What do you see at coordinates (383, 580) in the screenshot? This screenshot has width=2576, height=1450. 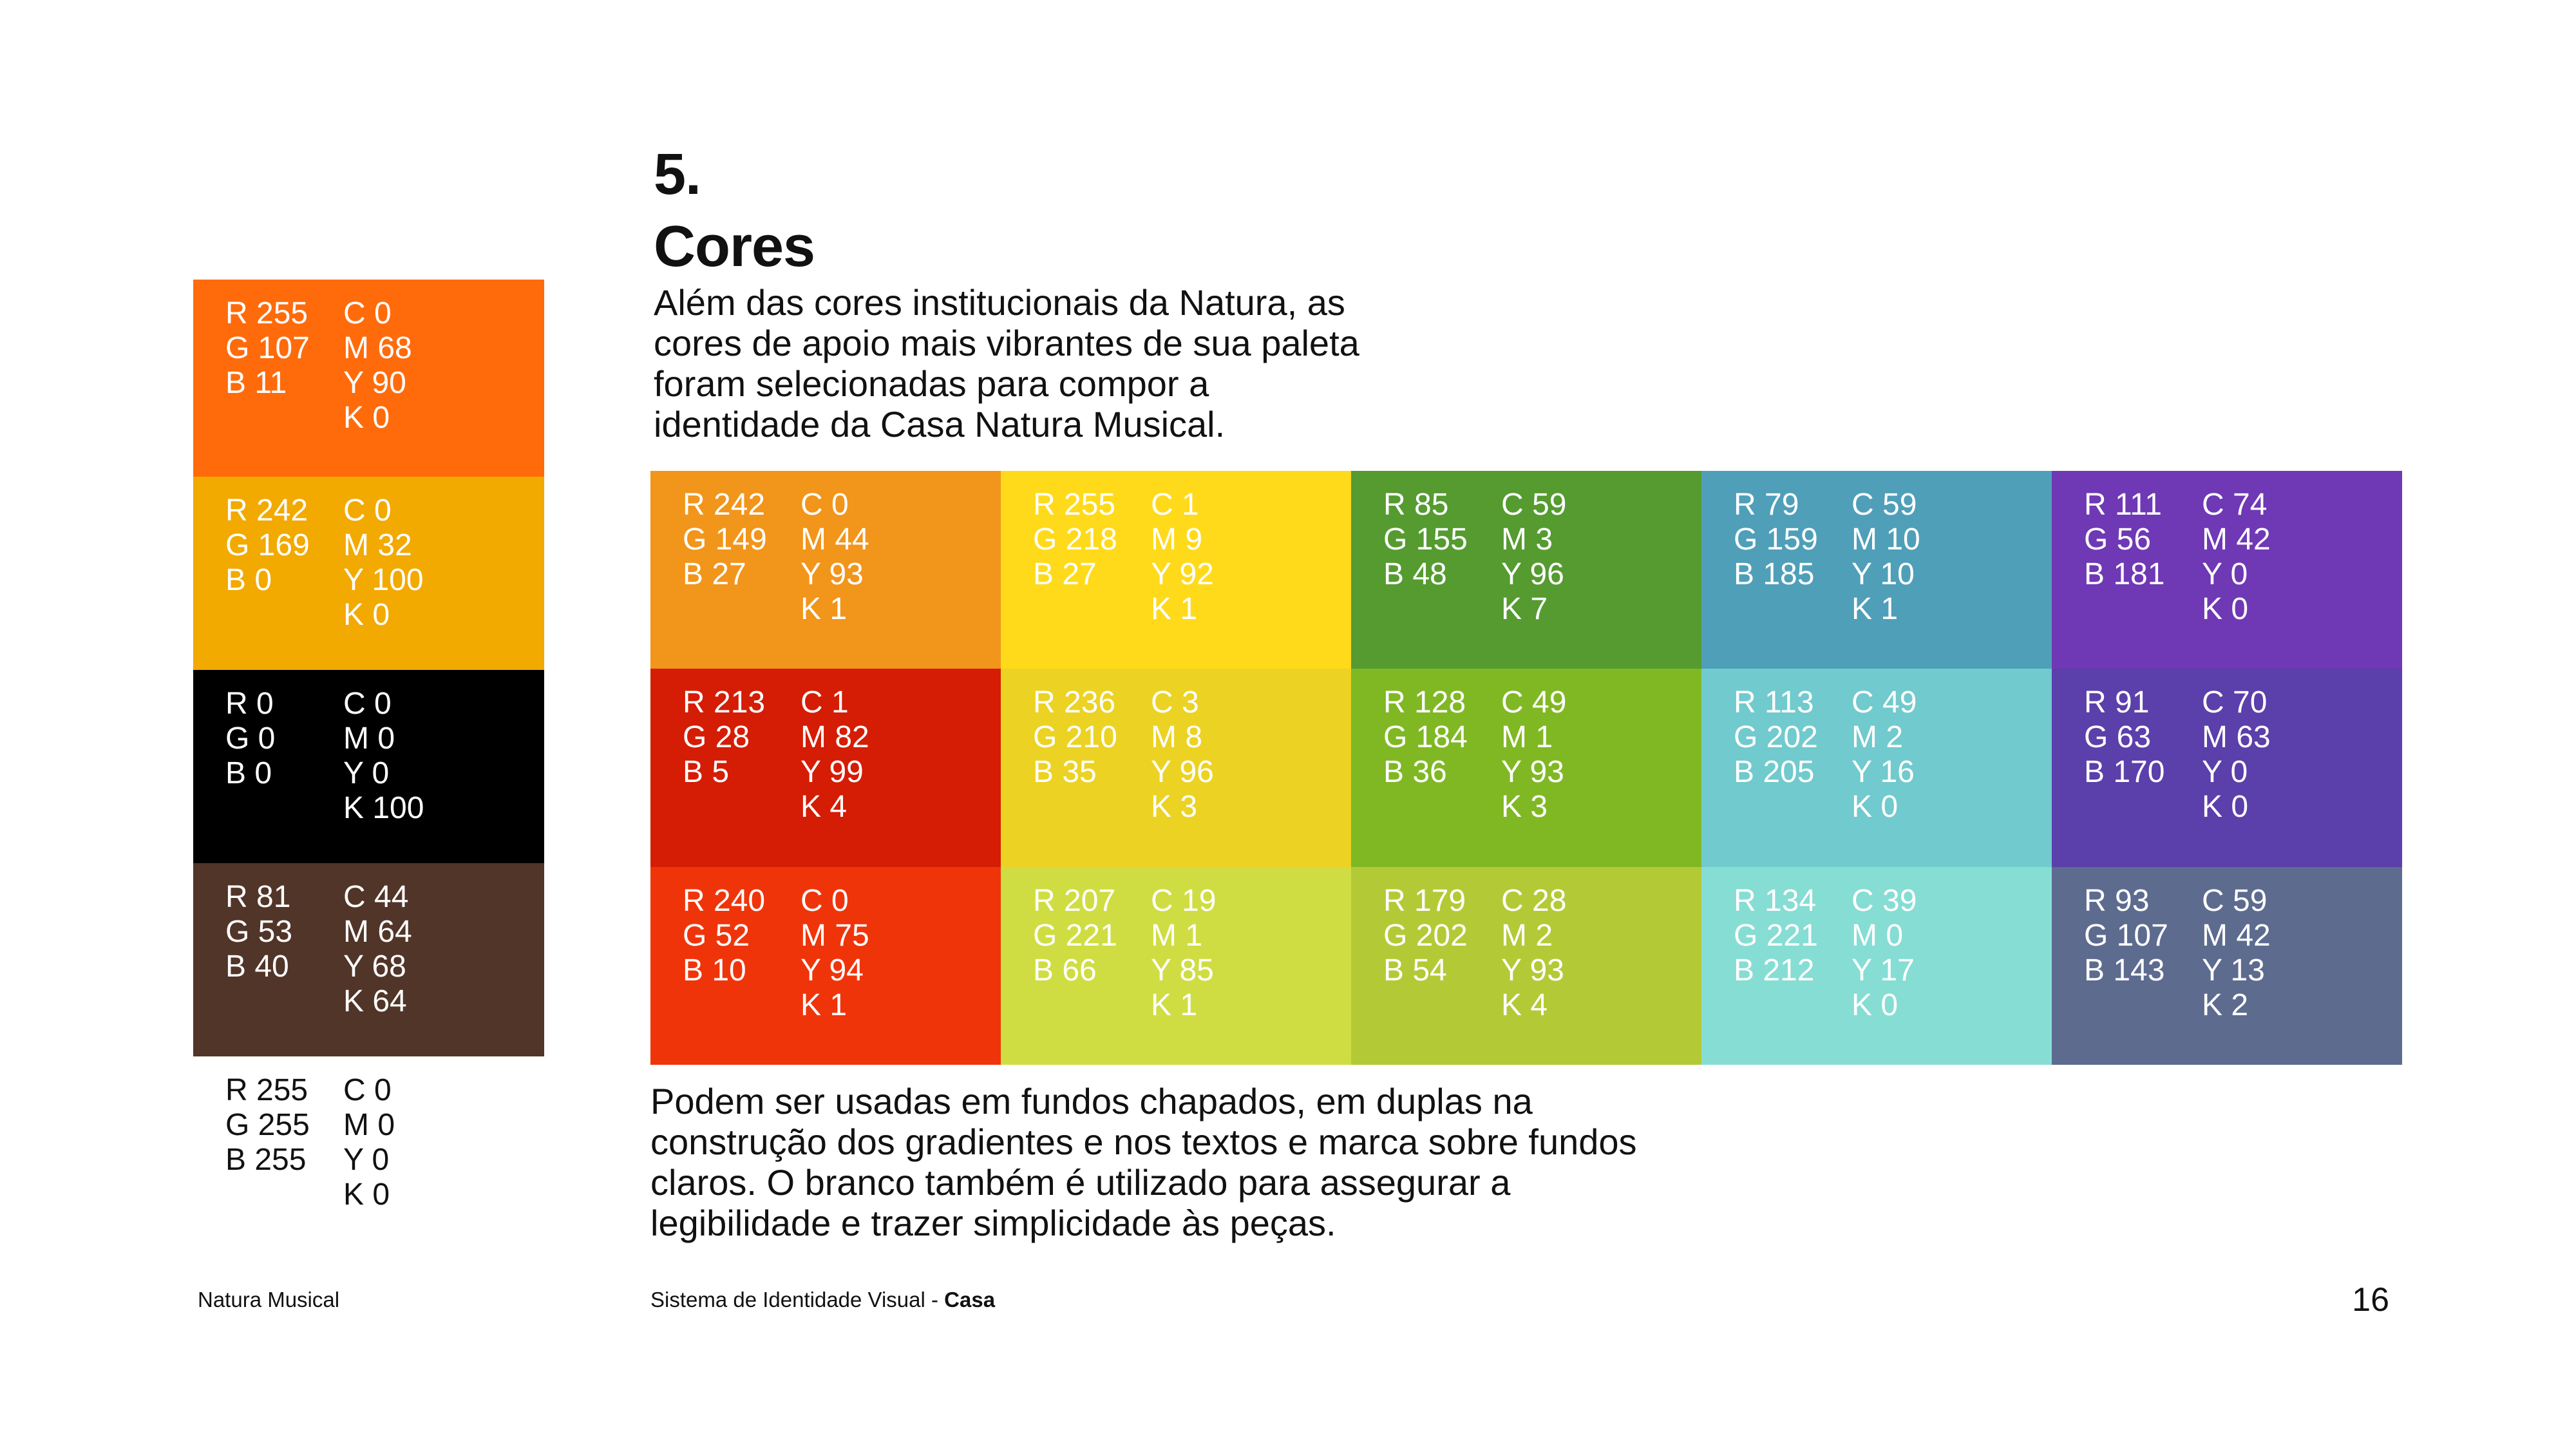 I see `cmyk-value: Y 100` at bounding box center [383, 580].